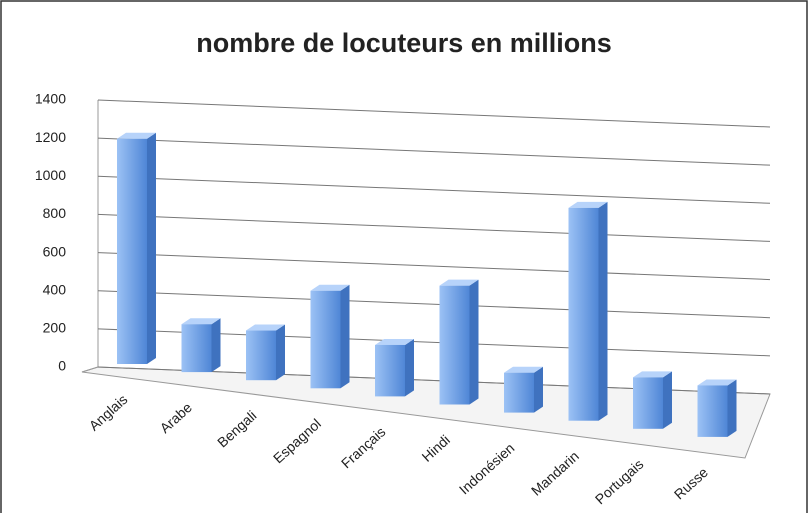 The height and width of the screenshot is (513, 808). I want to click on axis-corner, so click(90, 369).